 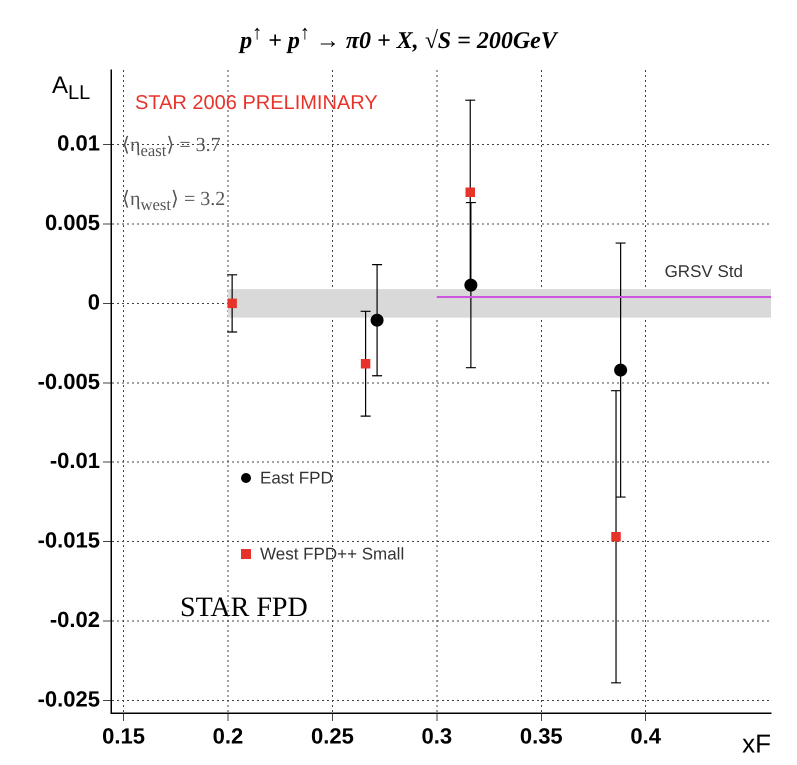 What do you see at coordinates (69, 540) in the screenshot?
I see `y-tick-label: -0.015` at bounding box center [69, 540].